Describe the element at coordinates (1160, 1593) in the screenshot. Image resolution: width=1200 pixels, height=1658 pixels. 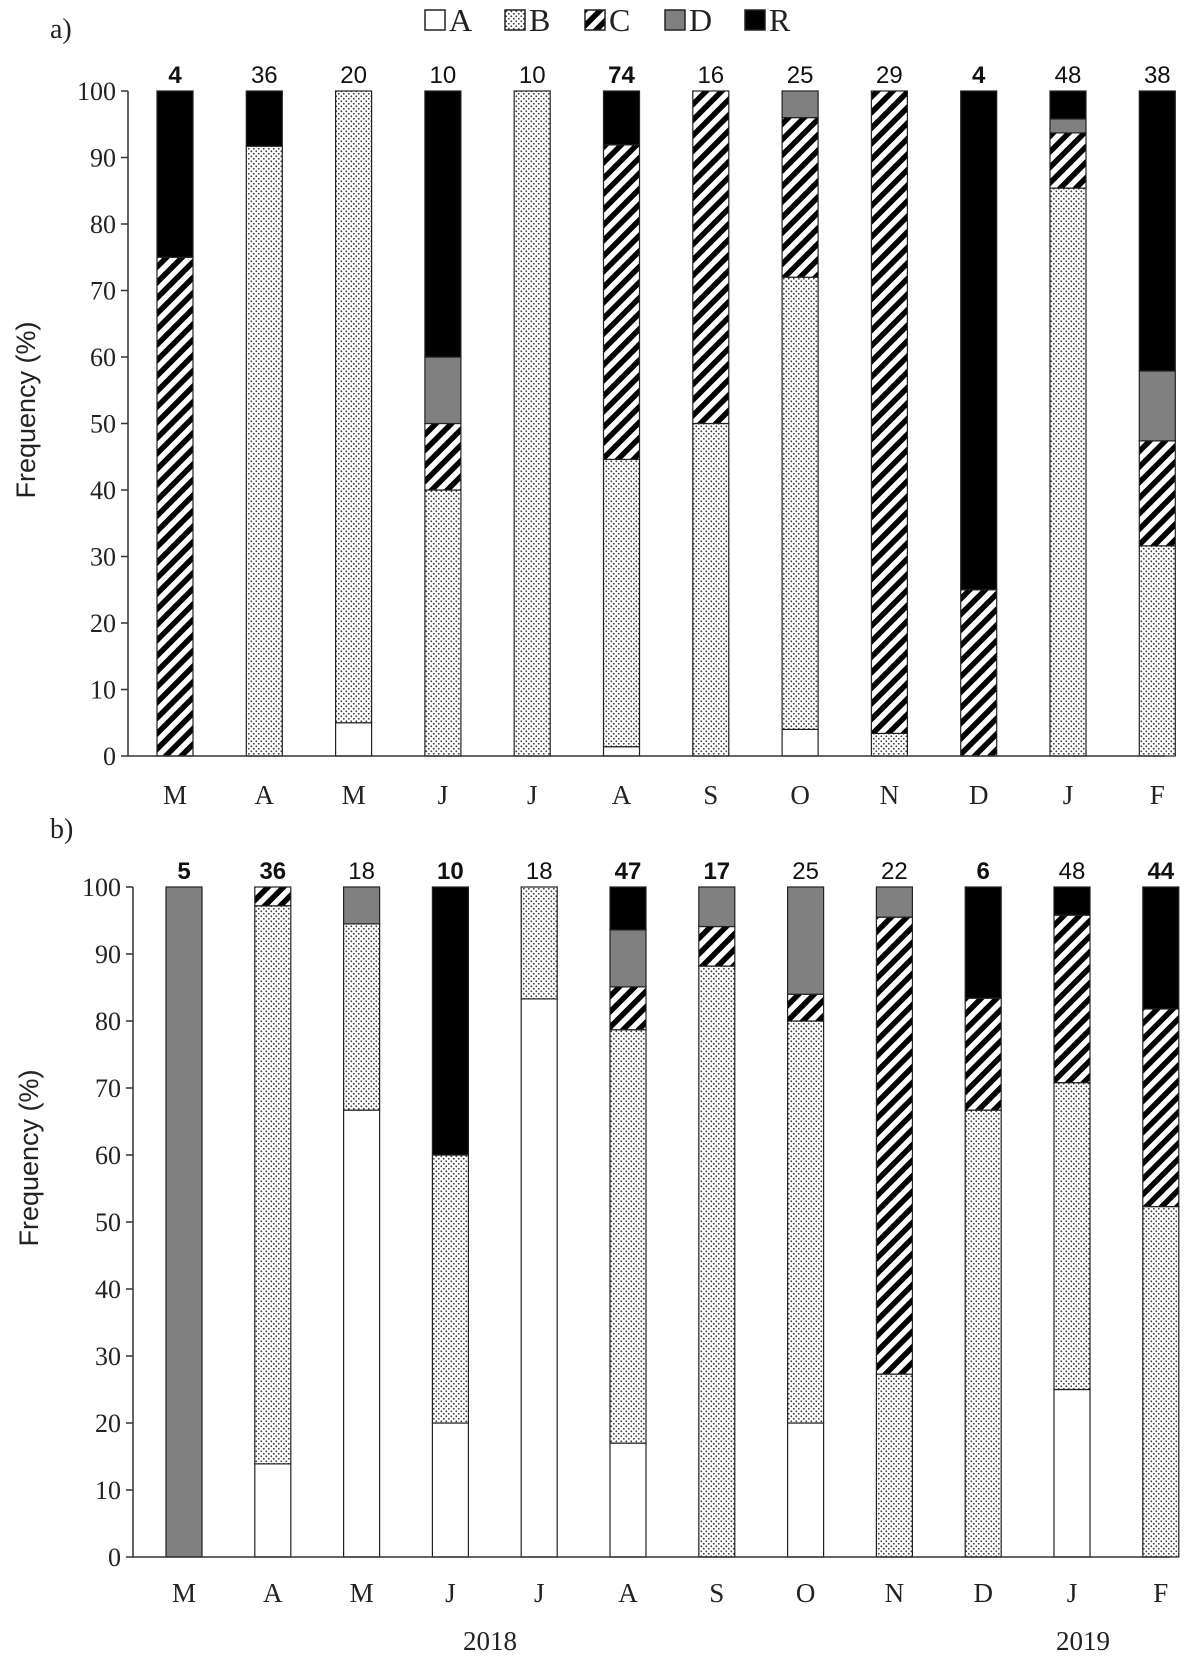
I see `x-tick-label: F` at that location.